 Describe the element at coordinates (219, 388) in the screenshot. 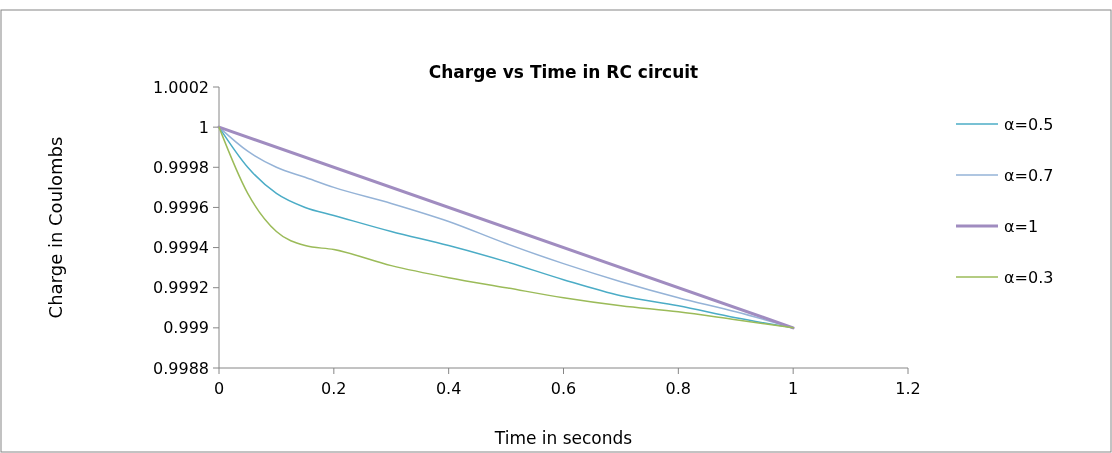

I see `x-tick-label: 0` at that location.